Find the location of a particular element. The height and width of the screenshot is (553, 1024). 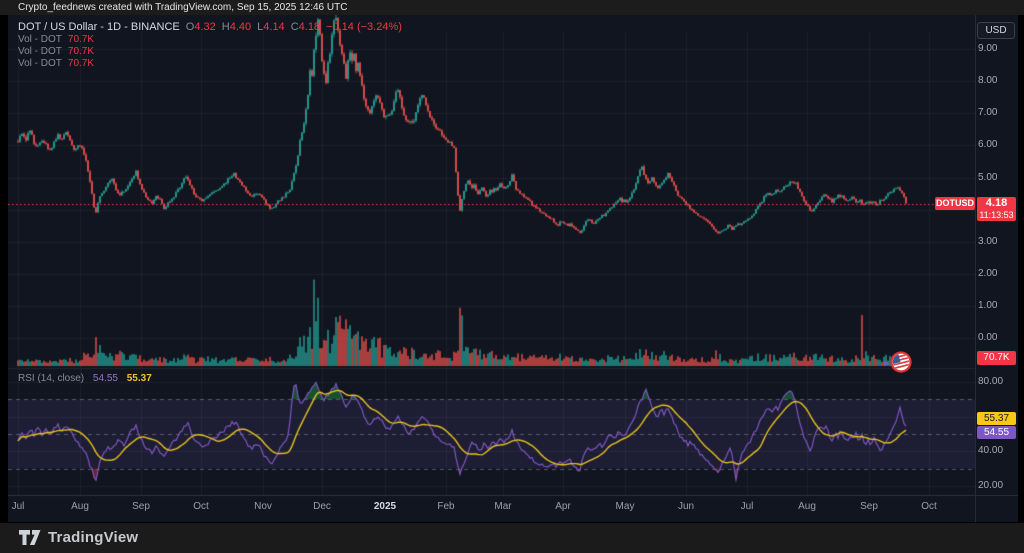

price-tick-label: 8.00 is located at coordinates (988, 81).